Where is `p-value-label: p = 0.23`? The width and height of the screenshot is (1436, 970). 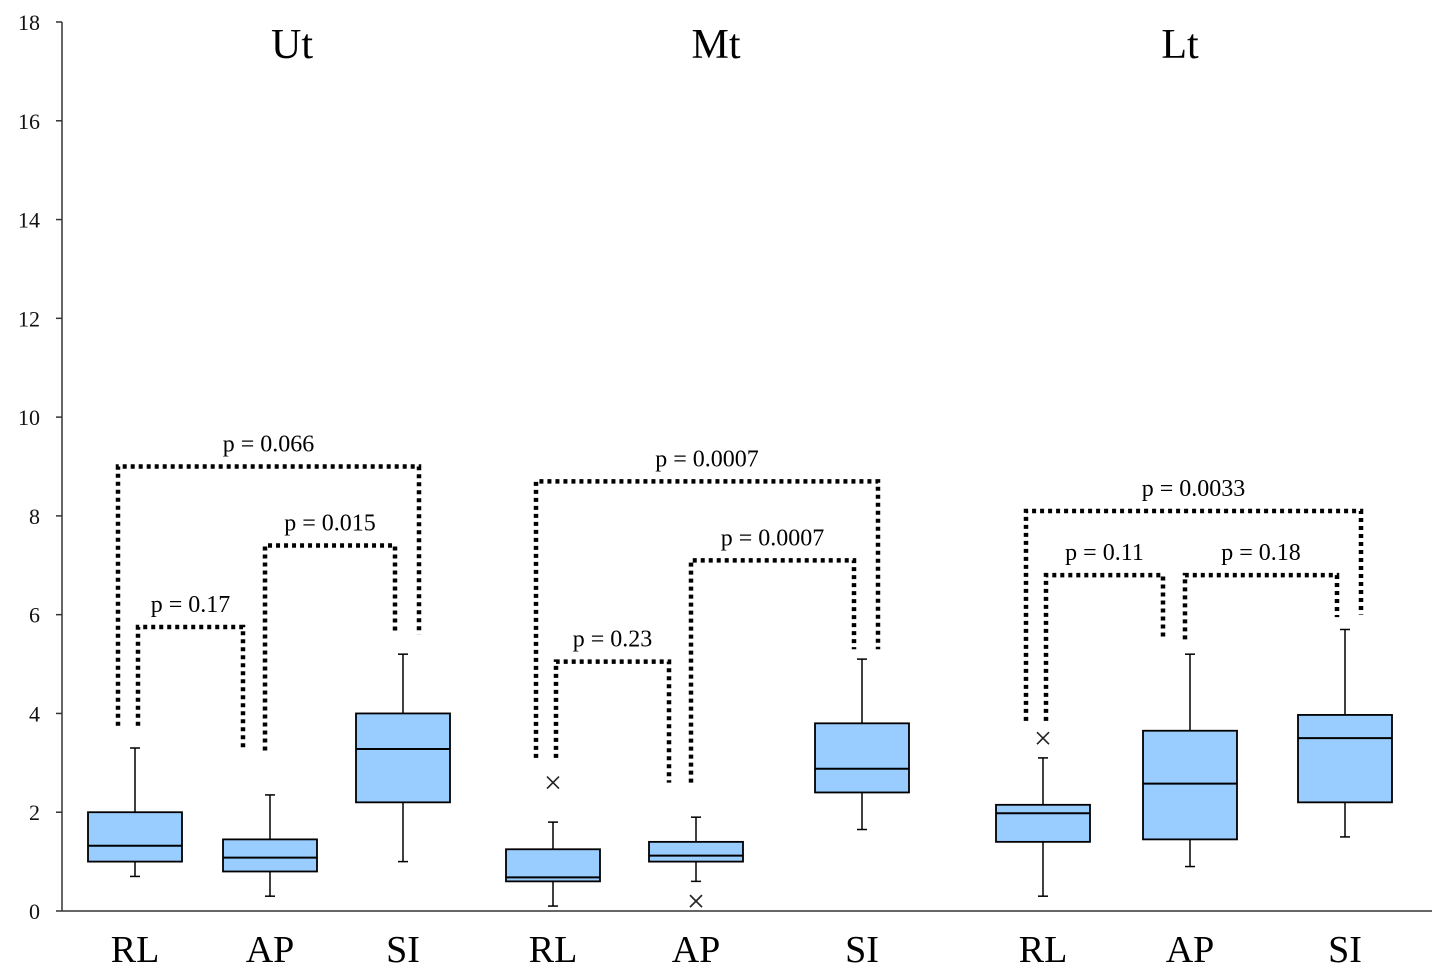 p-value-label: p = 0.23 is located at coordinates (613, 640).